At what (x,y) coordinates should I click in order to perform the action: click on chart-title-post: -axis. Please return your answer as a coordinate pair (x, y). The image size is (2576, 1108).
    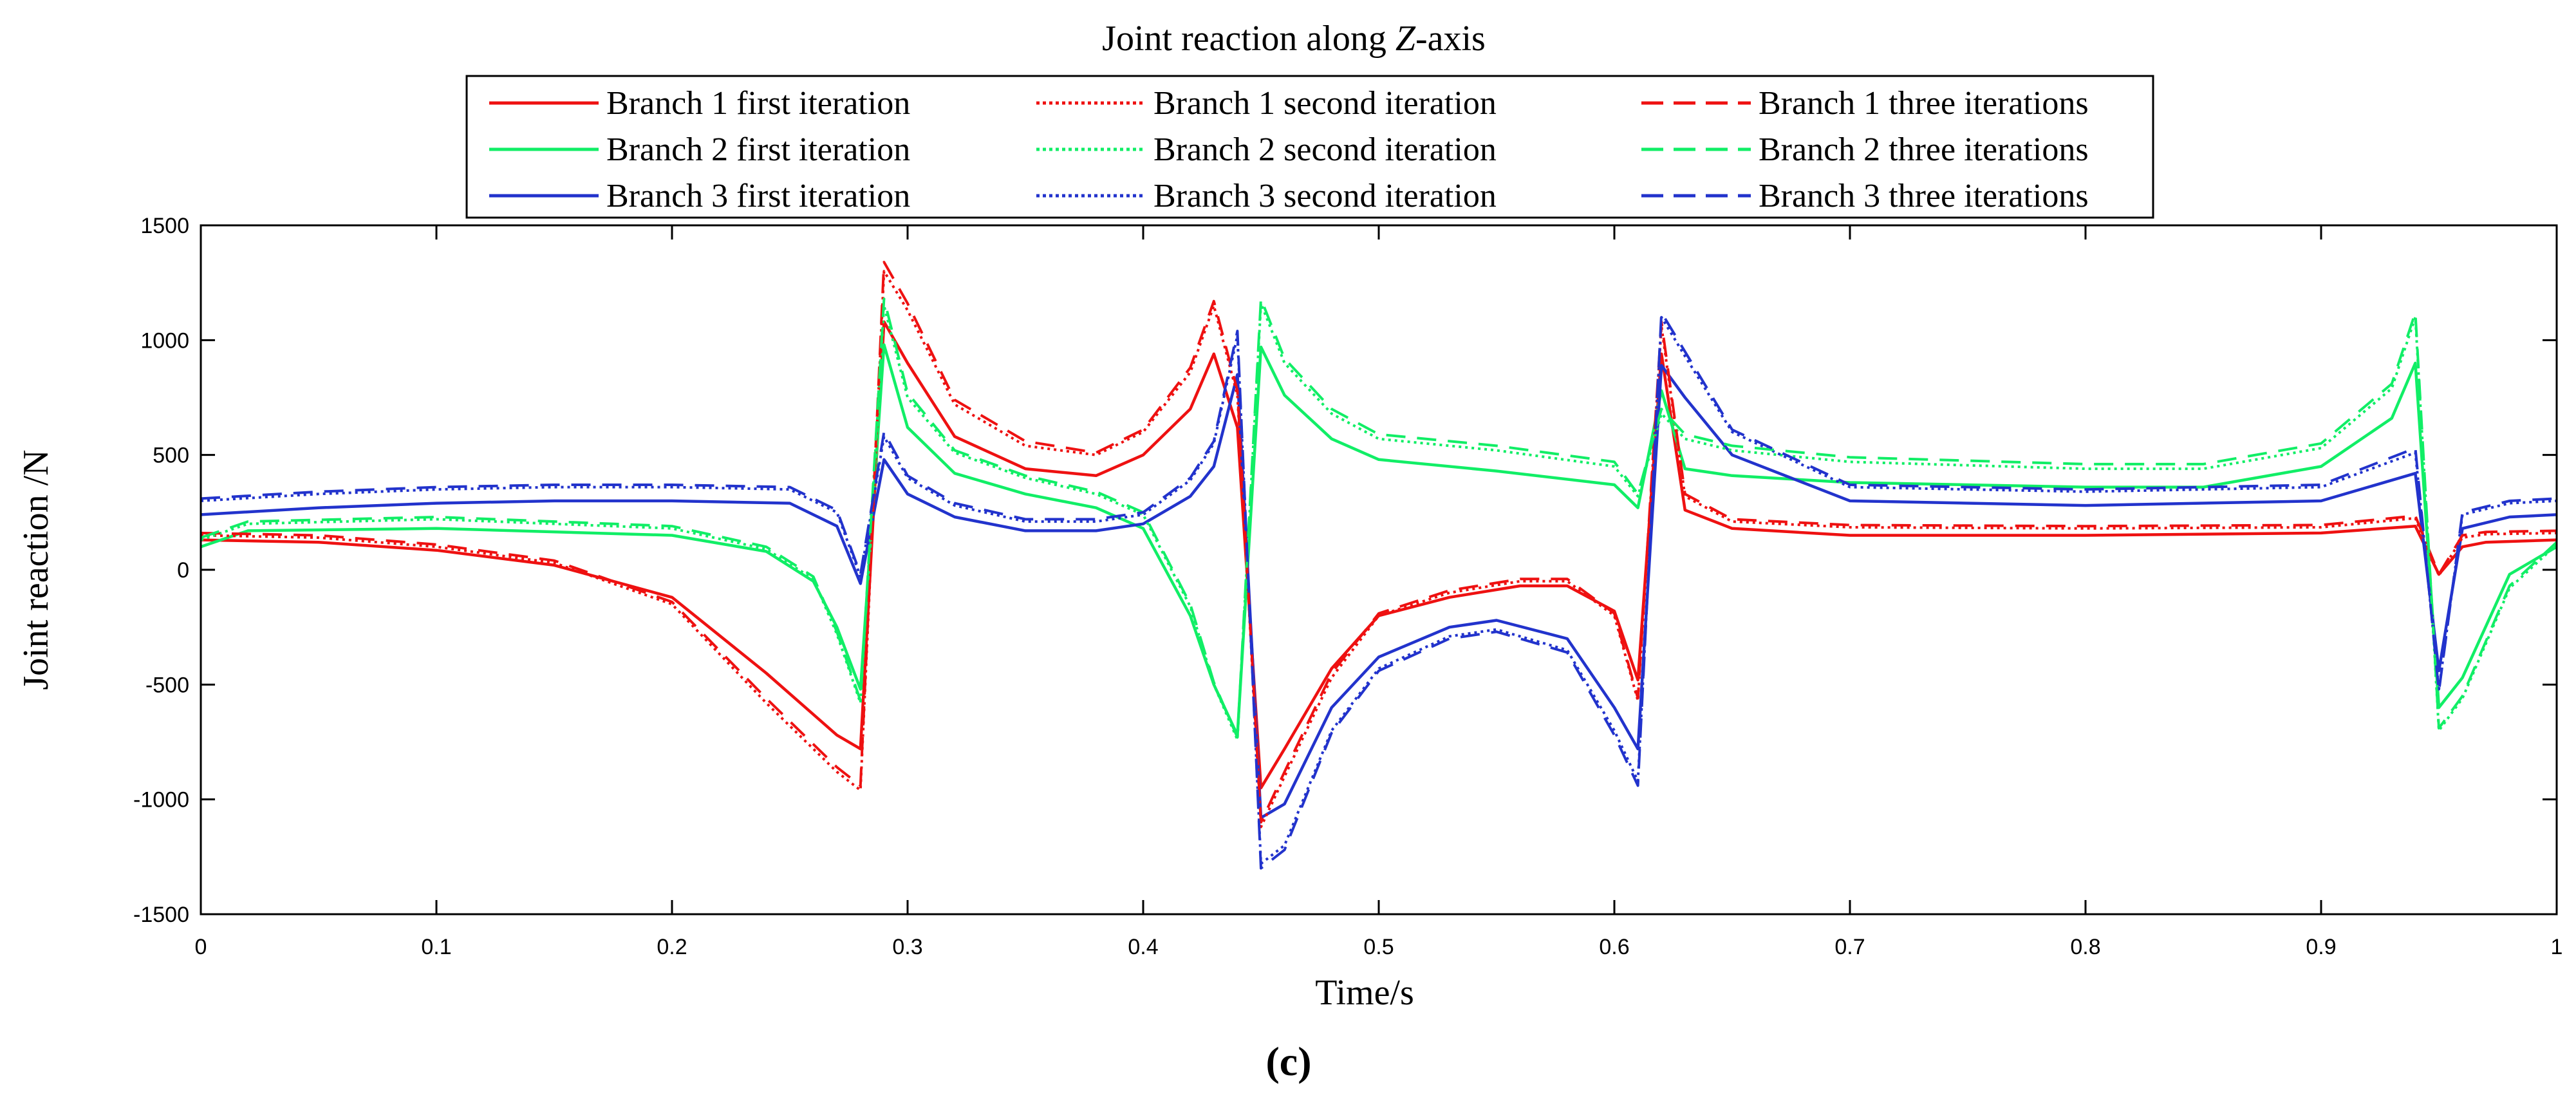
    Looking at the image, I should click on (1450, 39).